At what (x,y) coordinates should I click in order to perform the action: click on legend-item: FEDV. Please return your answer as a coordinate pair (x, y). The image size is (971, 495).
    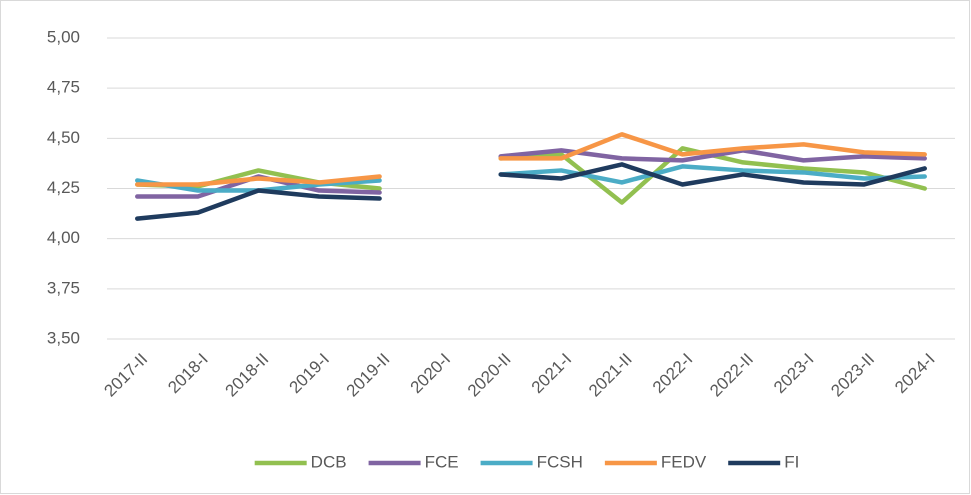
    Looking at the image, I should click on (655, 461).